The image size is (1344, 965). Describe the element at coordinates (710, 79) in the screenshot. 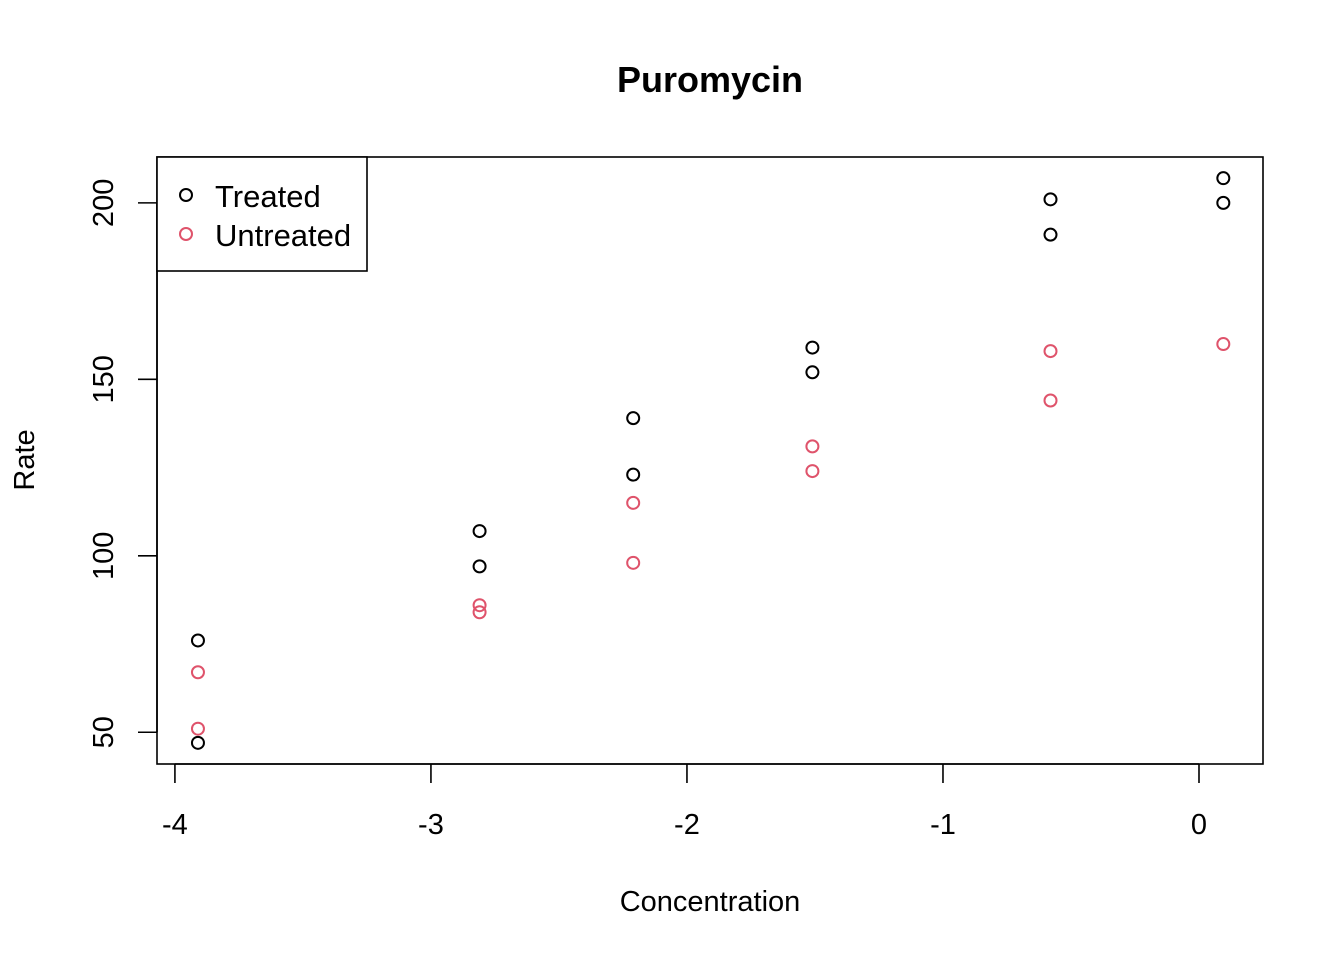

I see `chart-title: Puromycin` at that location.